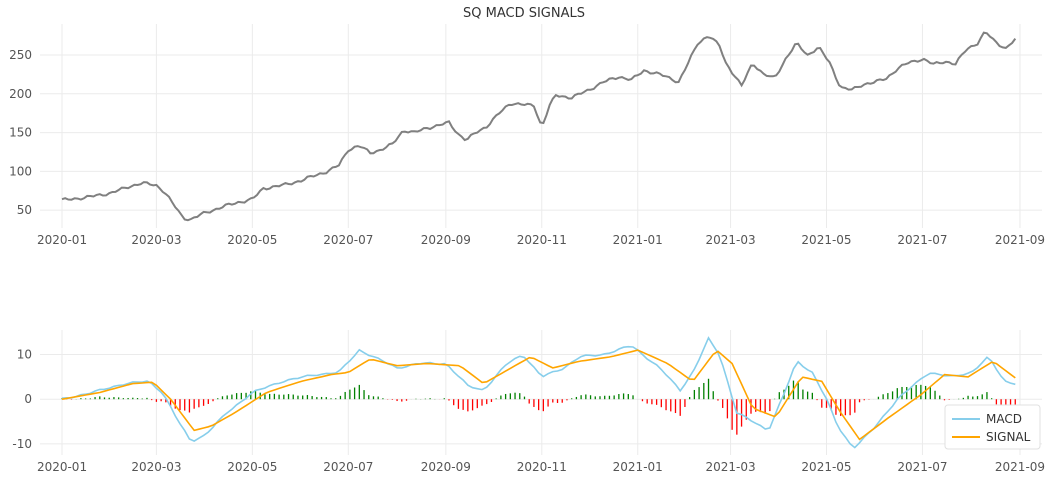  What do you see at coordinates (24, 210) in the screenshot?
I see `y-tick-label: 50` at bounding box center [24, 210].